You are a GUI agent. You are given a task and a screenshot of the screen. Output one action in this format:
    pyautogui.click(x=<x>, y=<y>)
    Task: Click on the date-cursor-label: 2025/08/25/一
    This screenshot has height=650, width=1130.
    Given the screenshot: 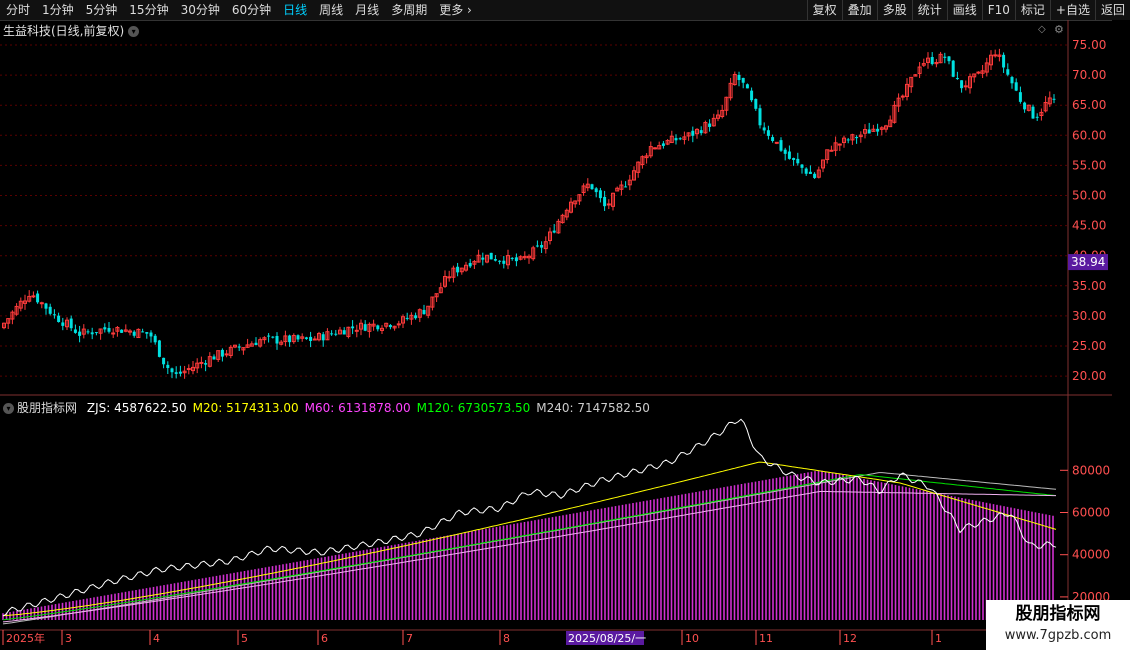 What is the action you would take?
    pyautogui.click(x=607, y=638)
    